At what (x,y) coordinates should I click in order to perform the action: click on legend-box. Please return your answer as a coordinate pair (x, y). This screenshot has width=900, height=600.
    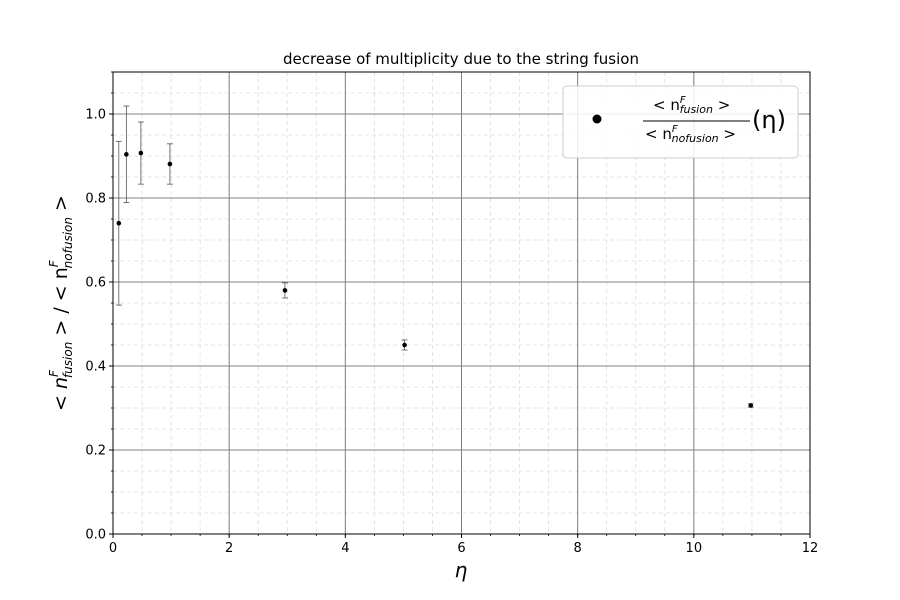
    Looking at the image, I should click on (680, 122).